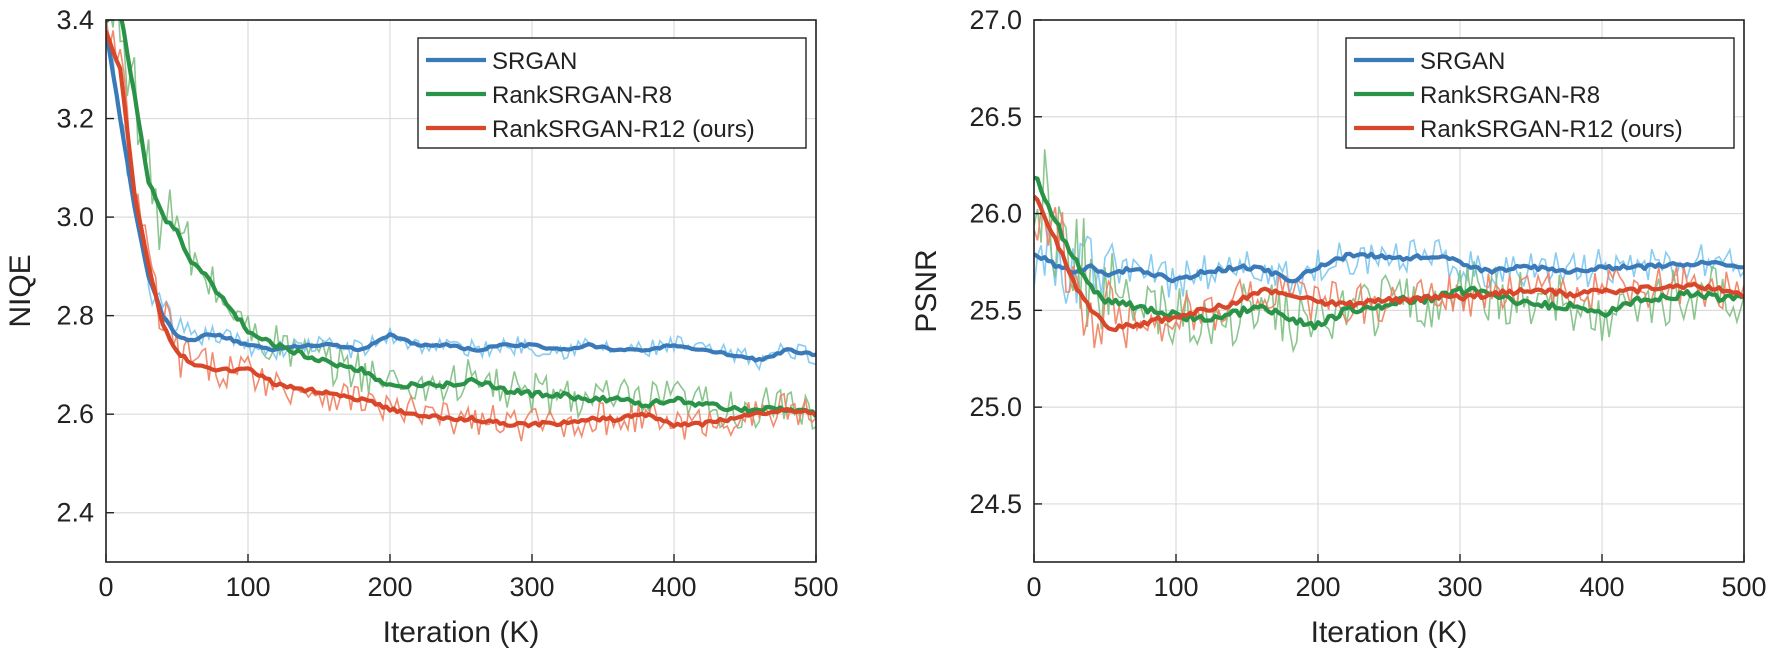 Image resolution: width=1788 pixels, height=664 pixels. Describe the element at coordinates (75, 316) in the screenshot. I see `y-tick-label: 2.8` at that location.